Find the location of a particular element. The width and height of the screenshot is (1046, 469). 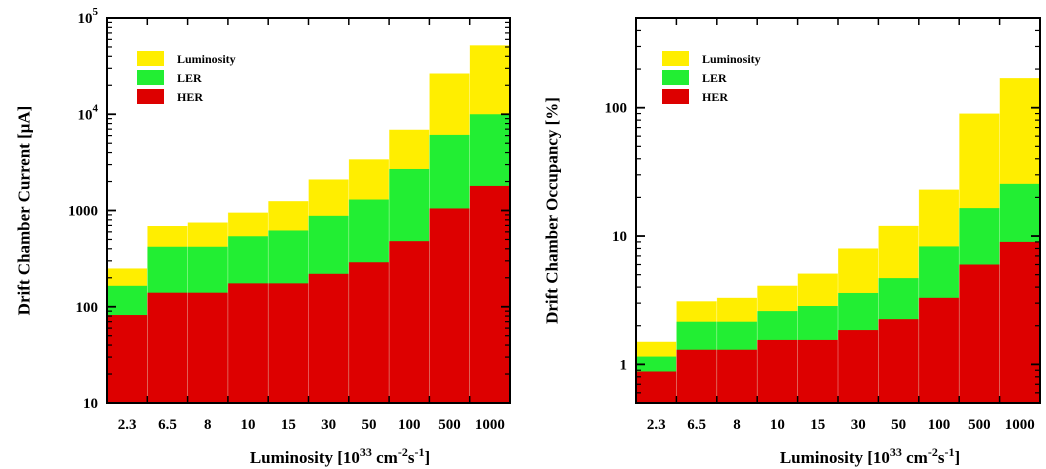

y-tick-label: 1000 is located at coordinates (83, 212).